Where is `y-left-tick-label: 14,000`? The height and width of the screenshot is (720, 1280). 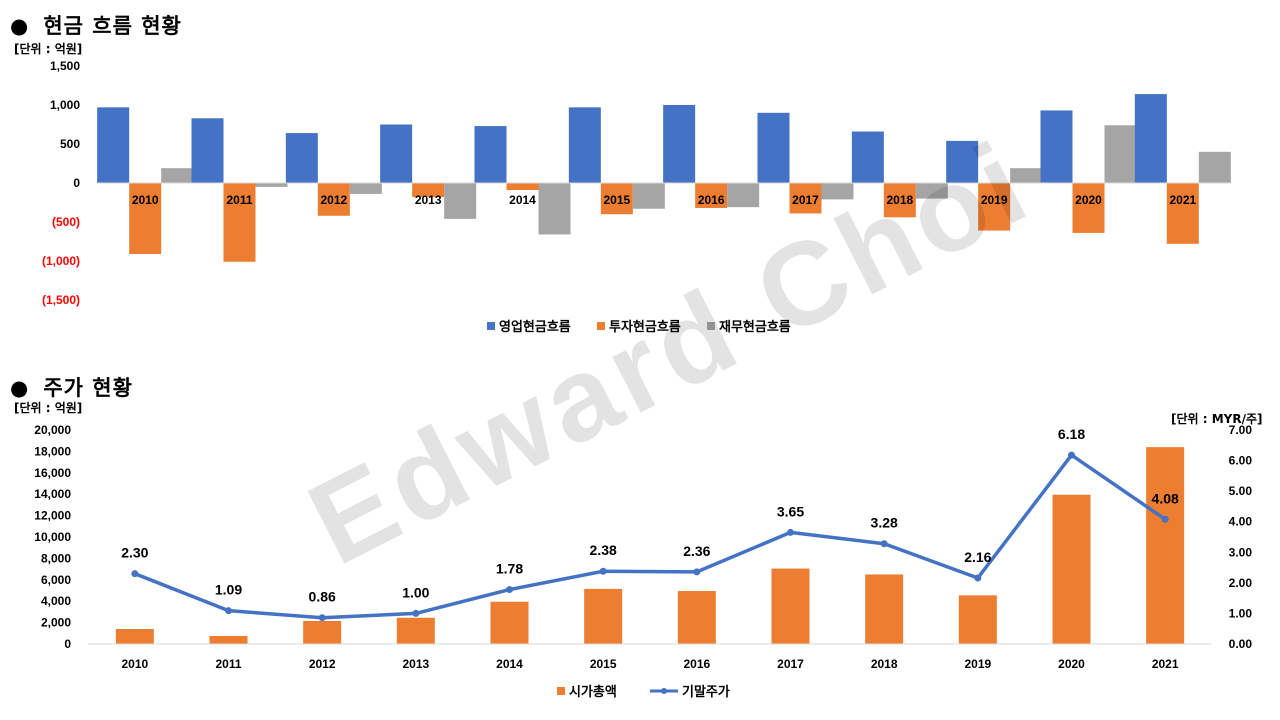
y-left-tick-label: 14,000 is located at coordinates (52, 494).